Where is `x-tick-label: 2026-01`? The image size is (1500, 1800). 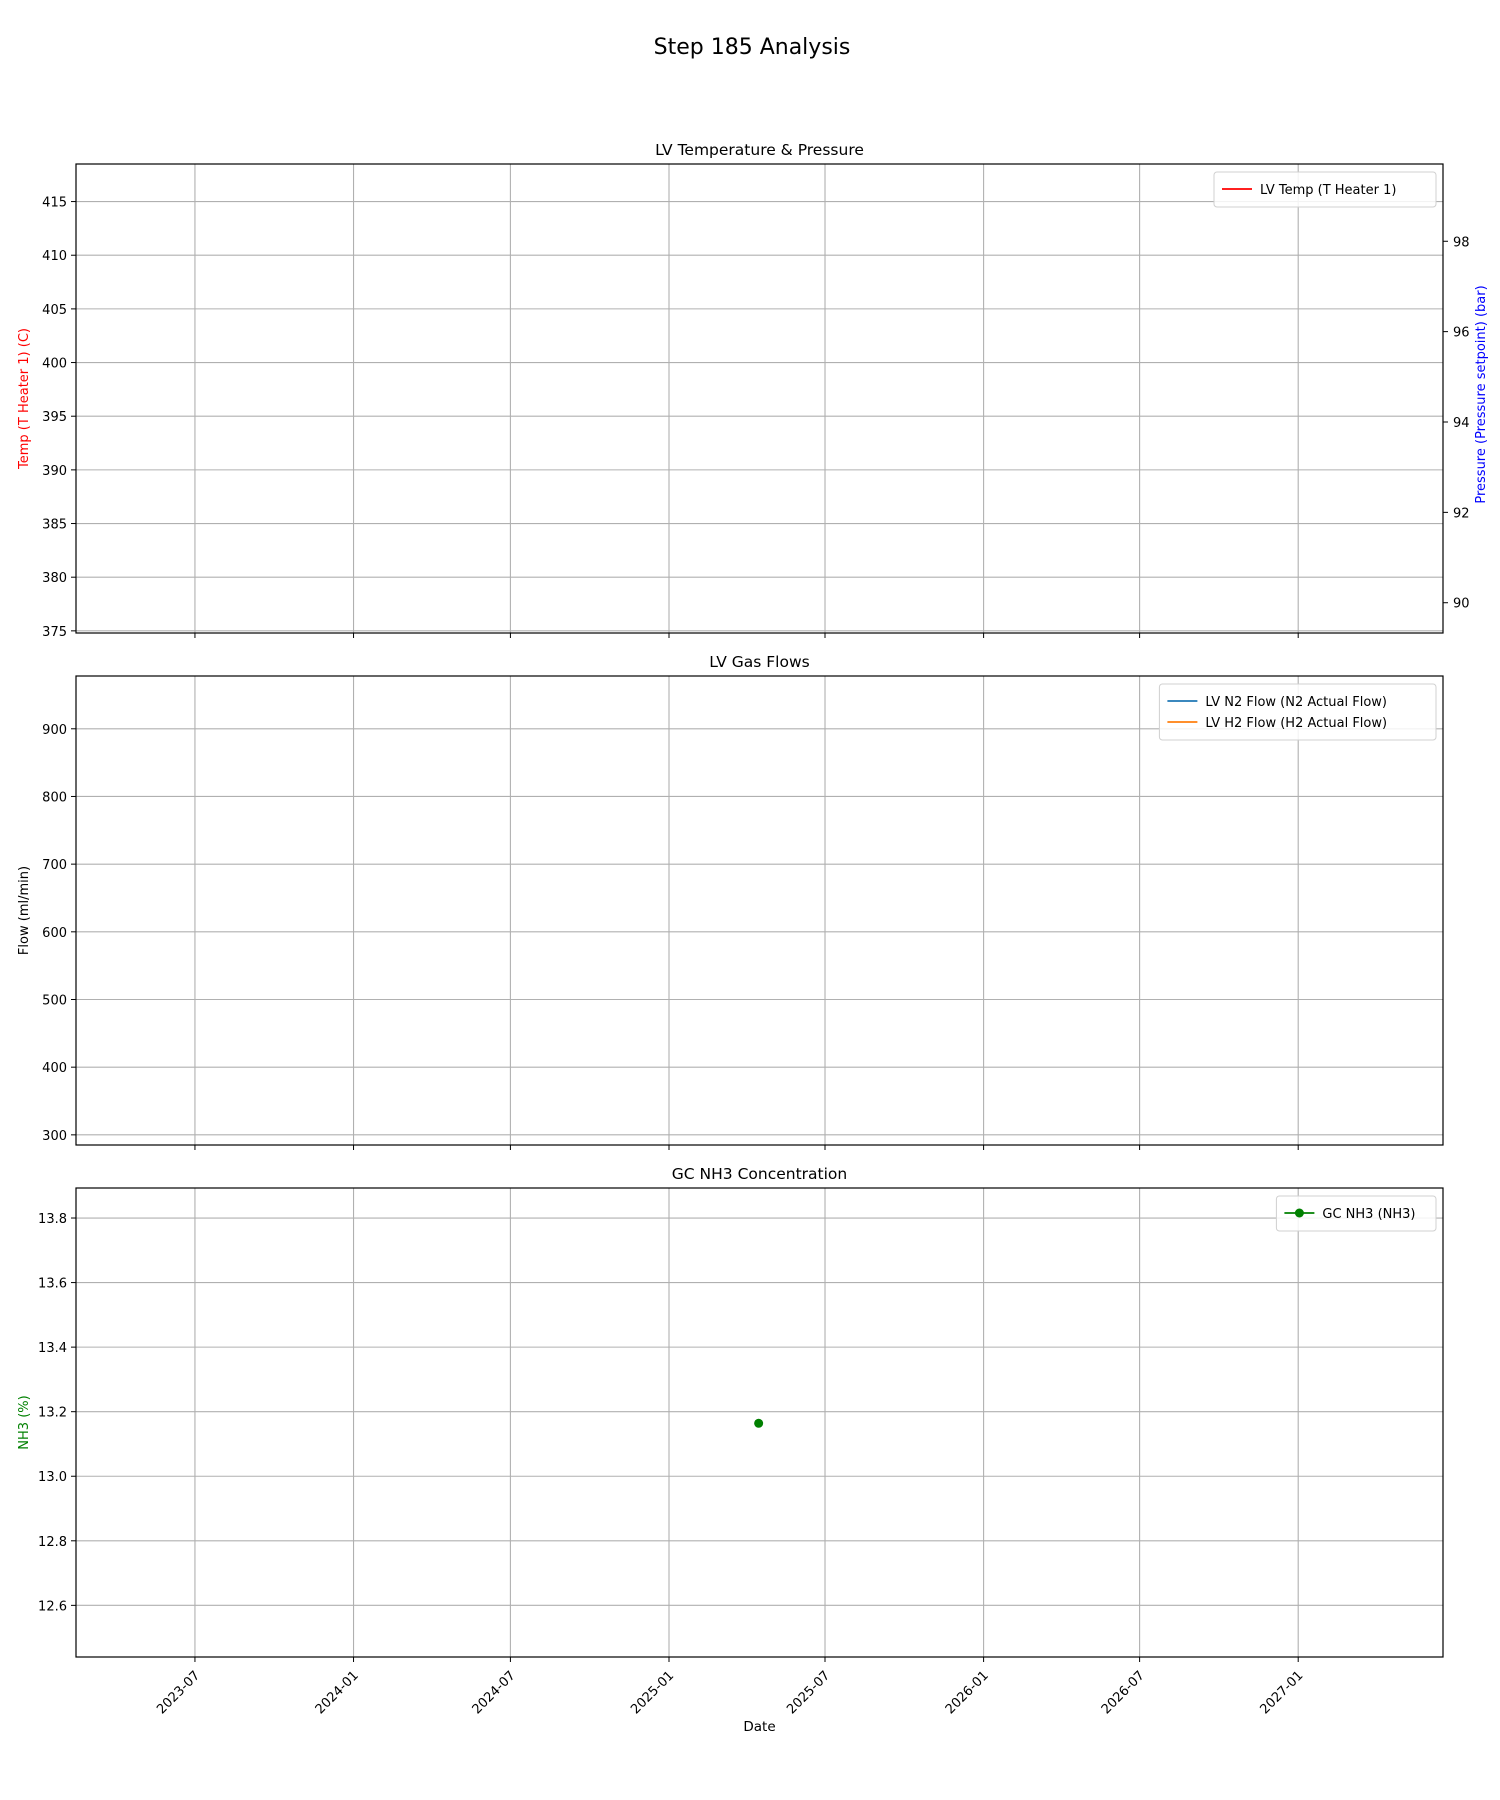 x-tick-label: 2026-01 is located at coordinates (967, 1692).